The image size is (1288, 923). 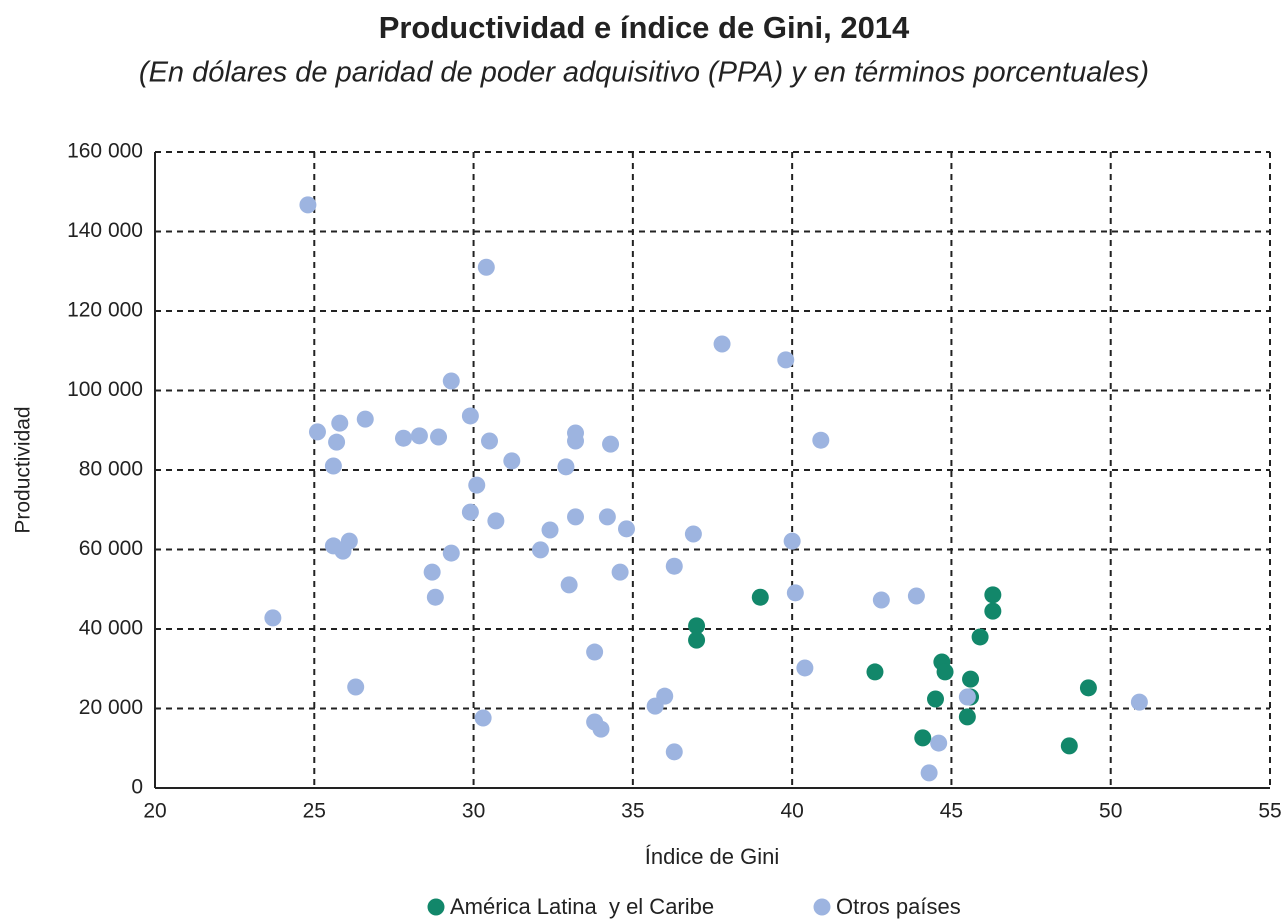 What do you see at coordinates (473, 811) in the screenshot?
I see `x-tick-label: 30` at bounding box center [473, 811].